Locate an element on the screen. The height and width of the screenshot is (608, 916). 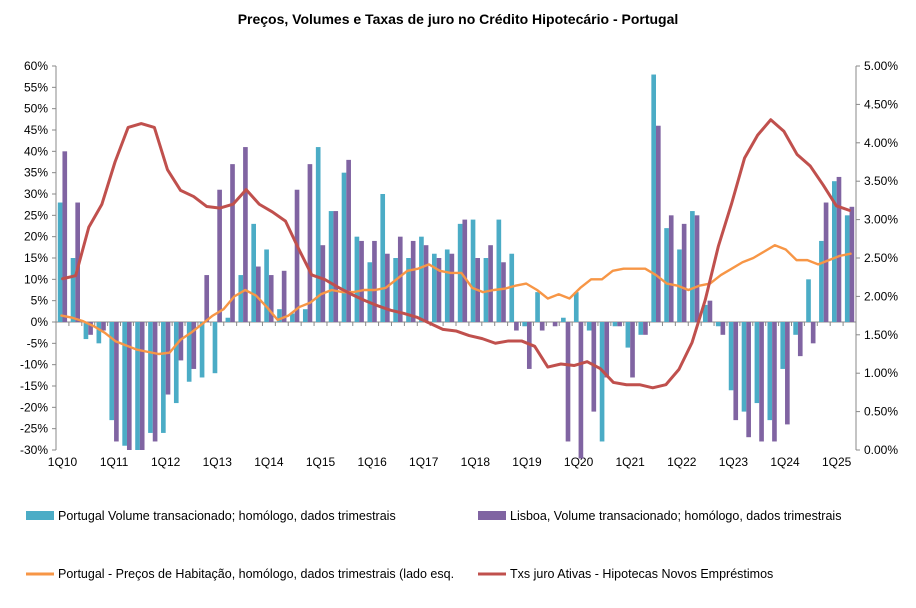
y-right-tick-label: 5.00% is located at coordinates (881, 66).